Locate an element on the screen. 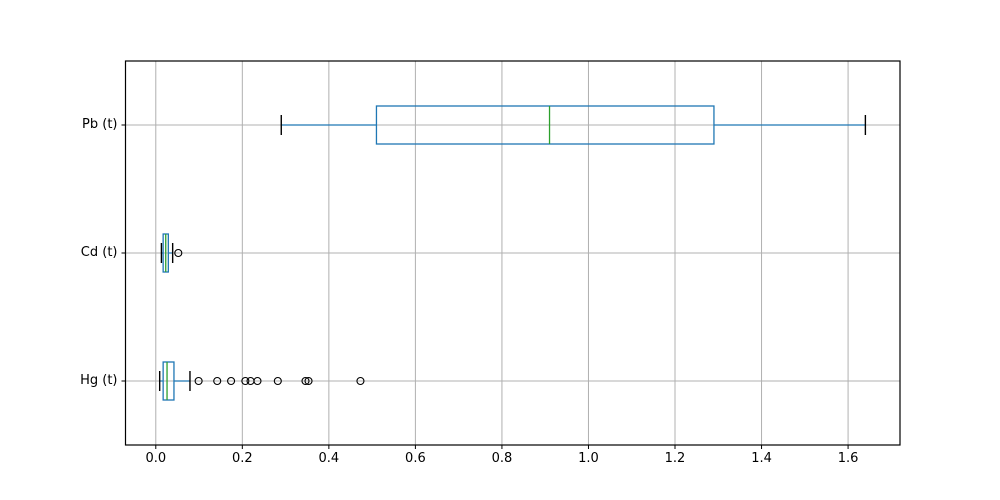 Image resolution: width=1000 pixels, height=500 pixels. x-tick-label: 1.4 is located at coordinates (761, 458).